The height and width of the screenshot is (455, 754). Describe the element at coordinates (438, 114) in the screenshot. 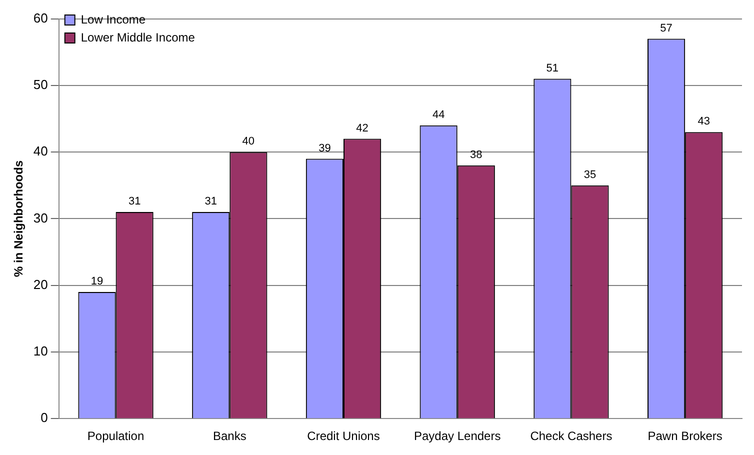

I see `data-label: 44` at that location.